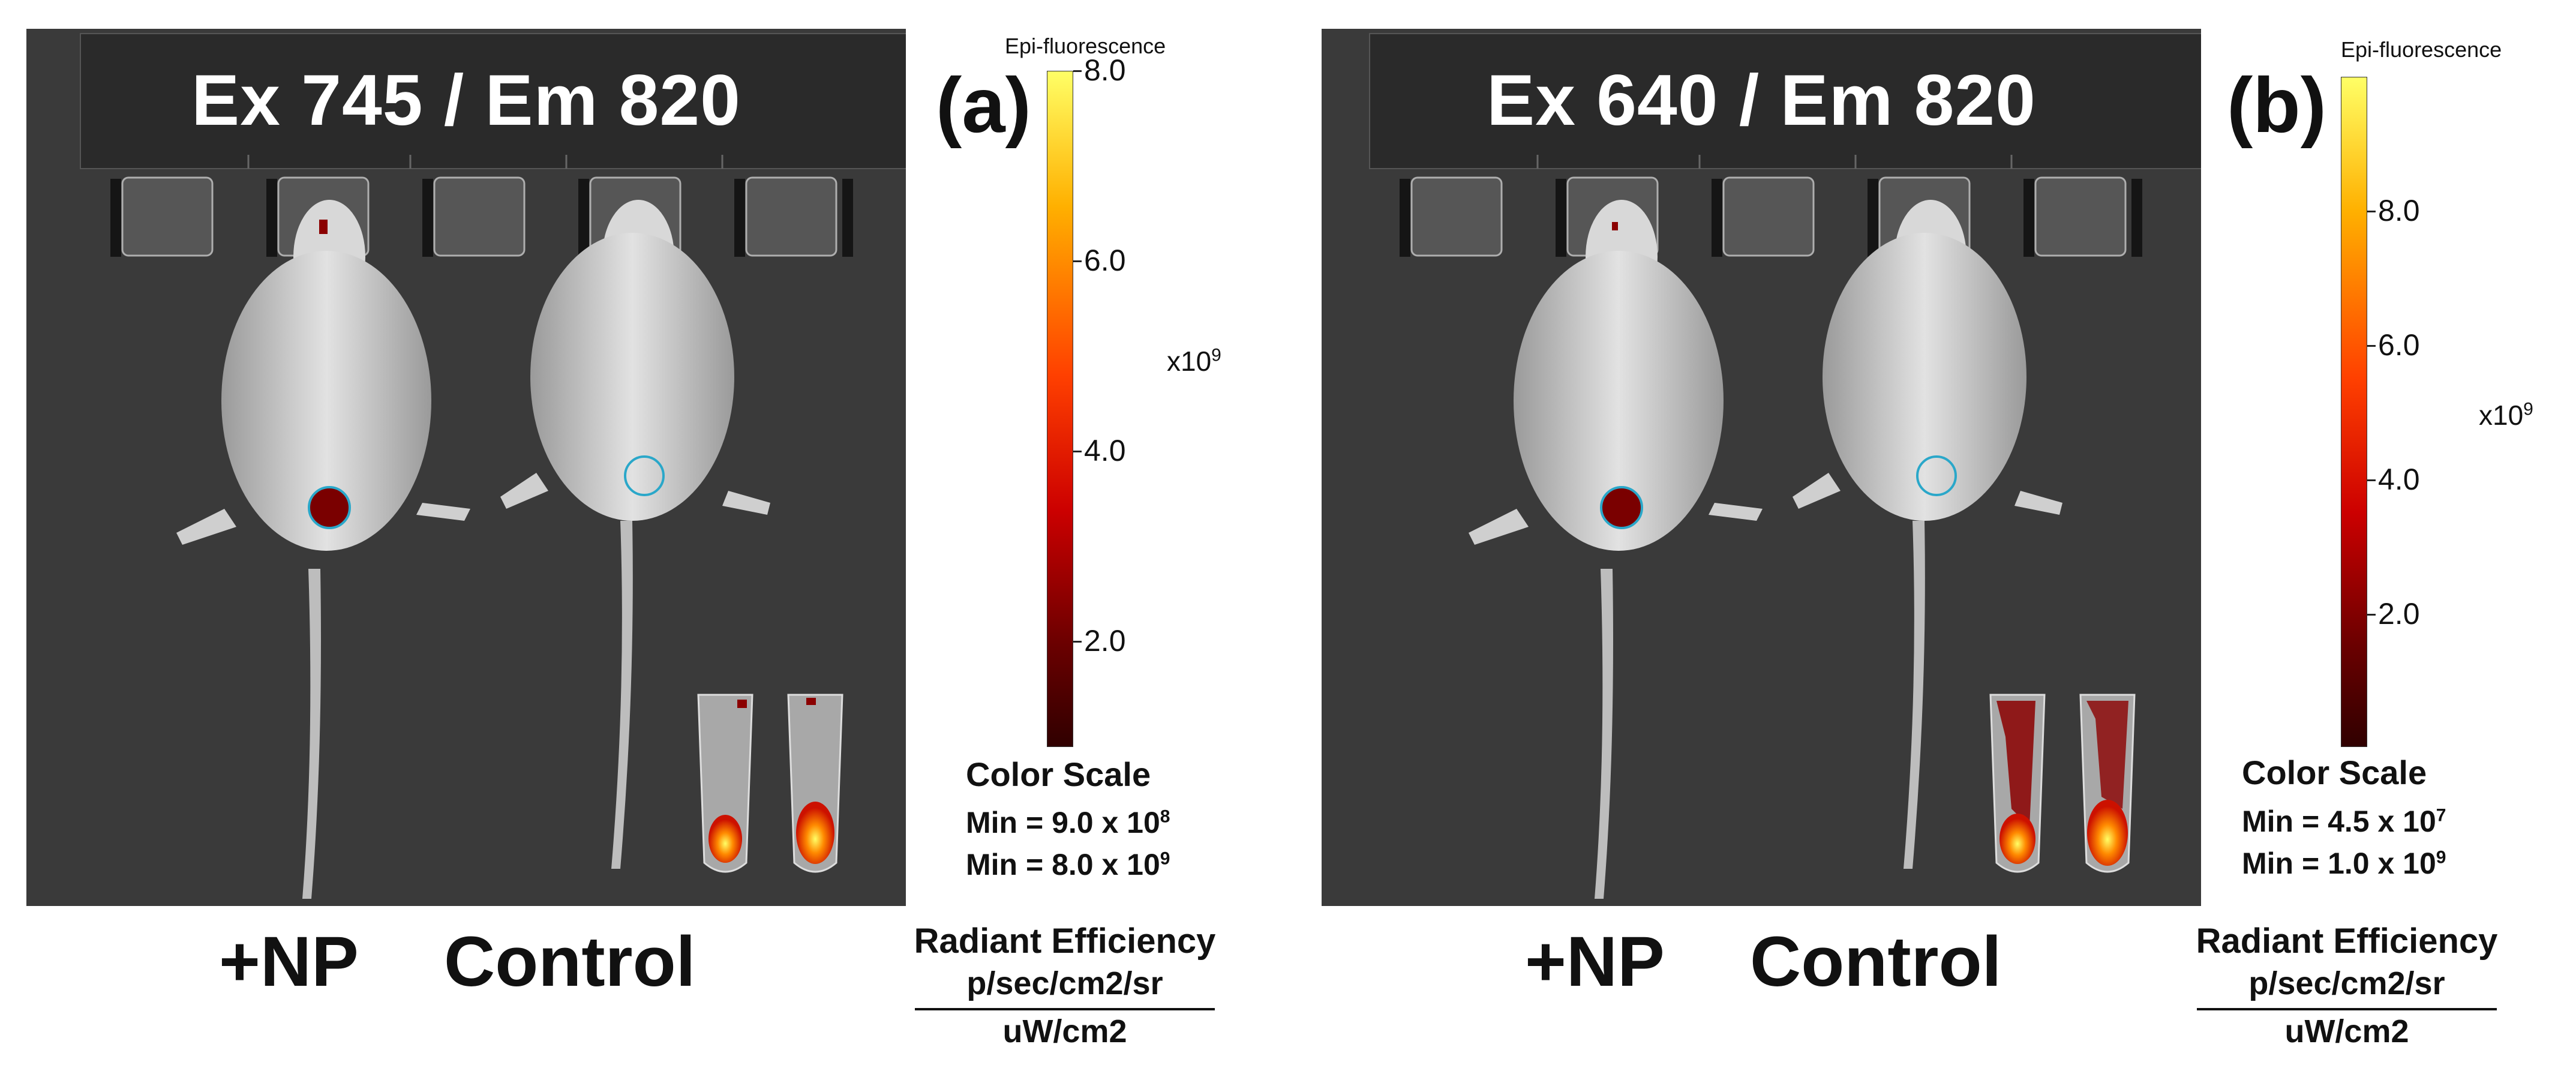 This screenshot has height=1071, width=2576. Describe the element at coordinates (2347, 1029) in the screenshot. I see `units-line-3-b: uW/cm2` at that location.